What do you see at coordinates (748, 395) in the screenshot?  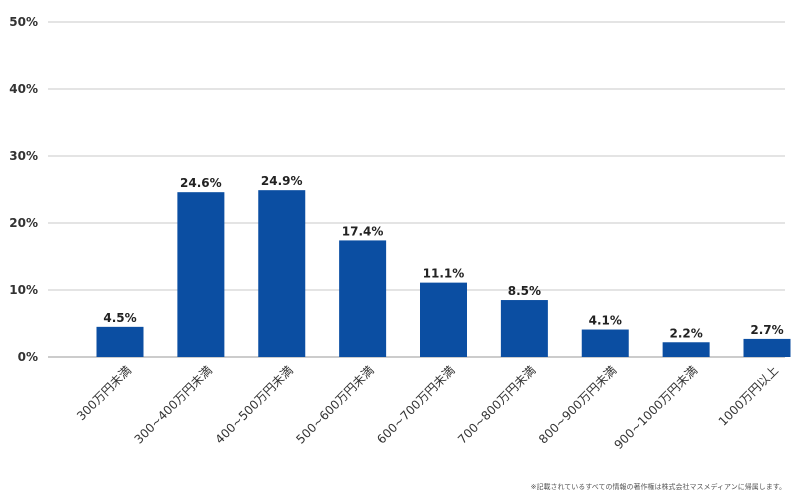 I see `x-tick-label: 1000万円以上` at bounding box center [748, 395].